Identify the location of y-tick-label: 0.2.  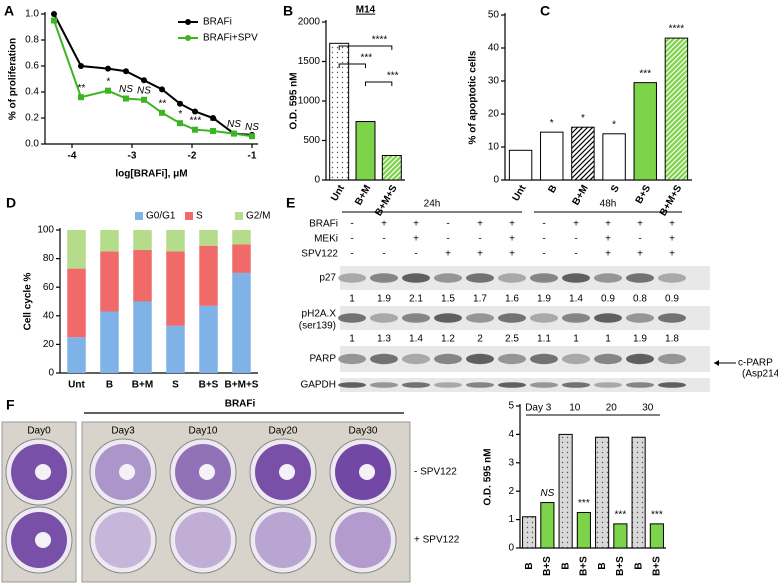
(32, 118).